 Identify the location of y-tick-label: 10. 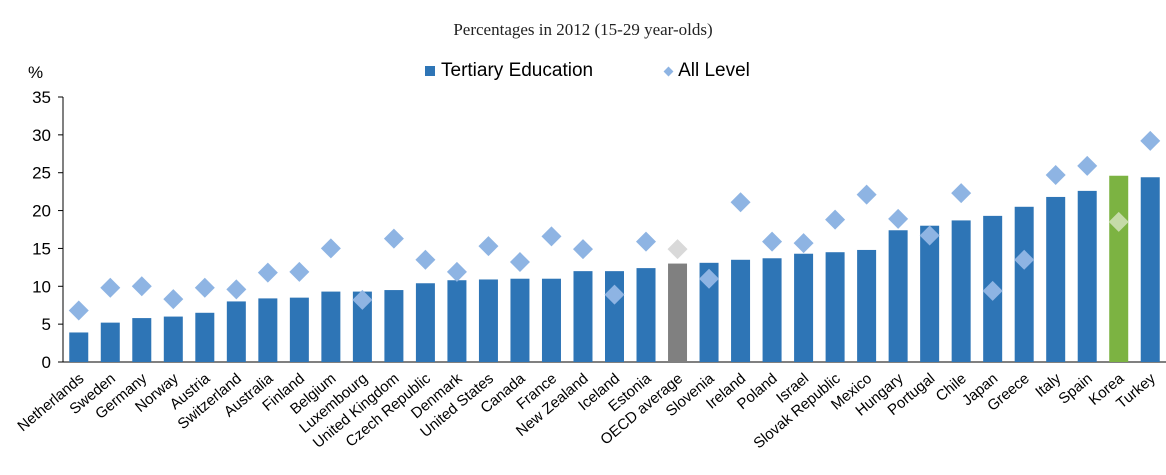
(41, 286).